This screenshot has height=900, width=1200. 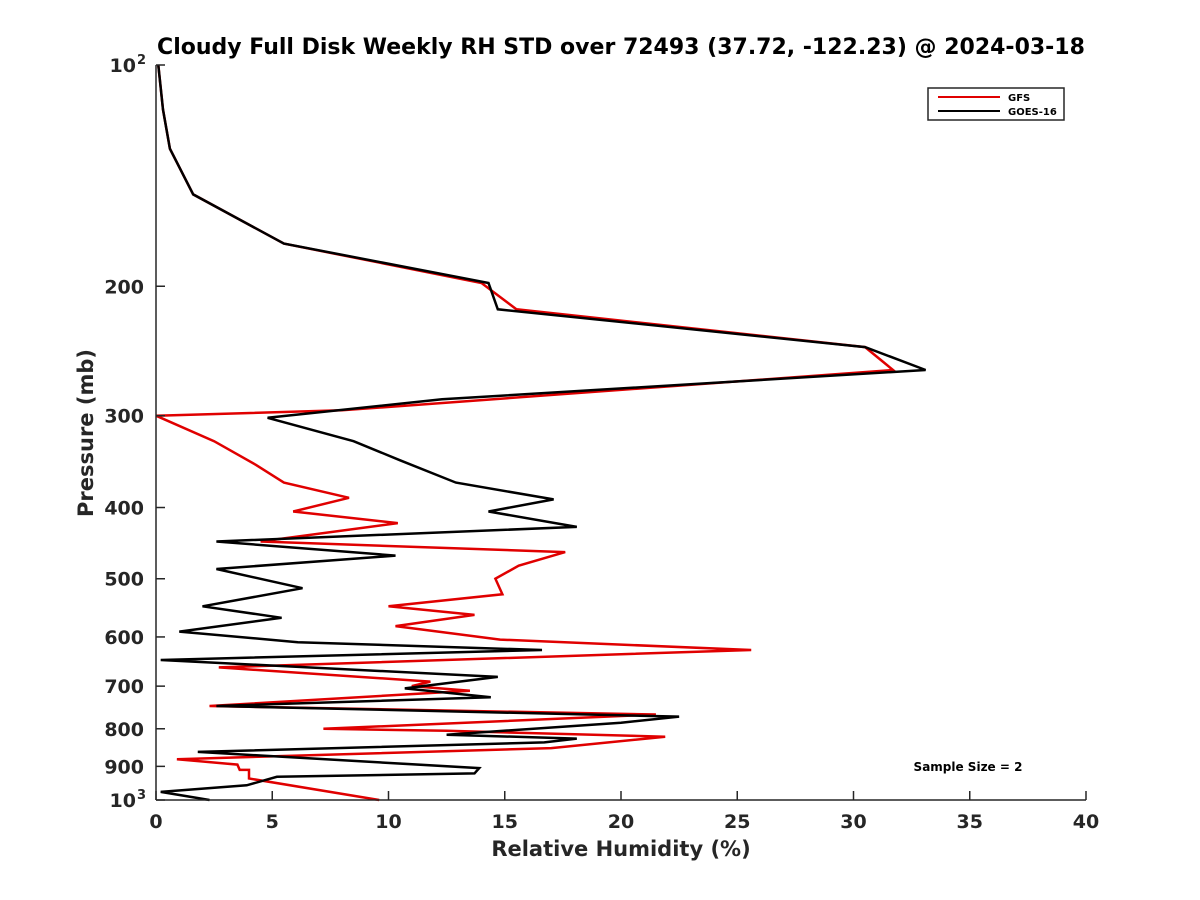 I want to click on y-tick-label: 600, so click(x=124, y=638).